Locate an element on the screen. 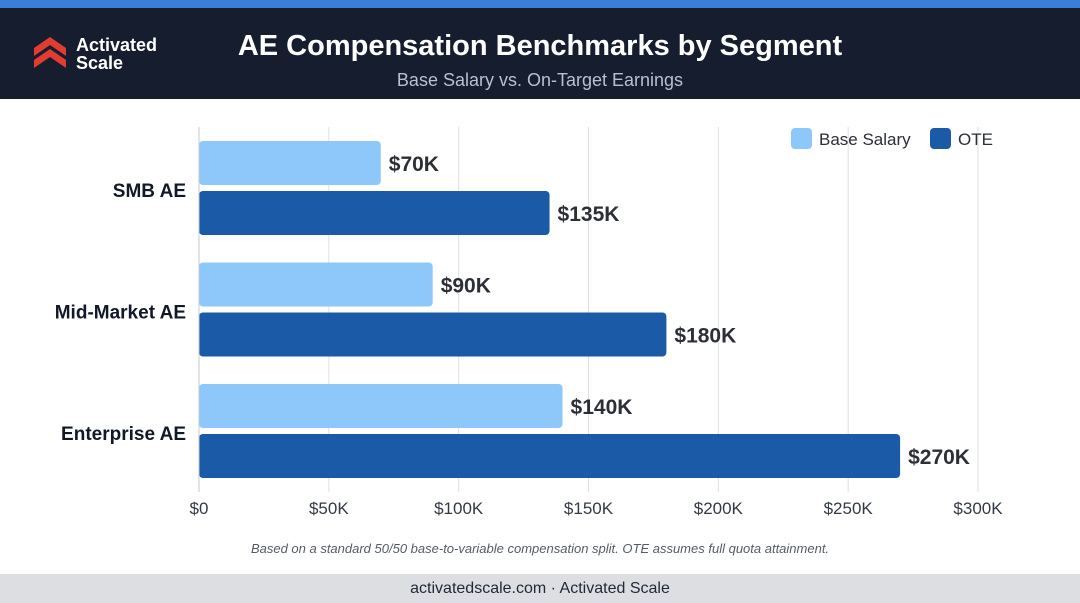  brand-chevron-icon is located at coordinates (50, 52).